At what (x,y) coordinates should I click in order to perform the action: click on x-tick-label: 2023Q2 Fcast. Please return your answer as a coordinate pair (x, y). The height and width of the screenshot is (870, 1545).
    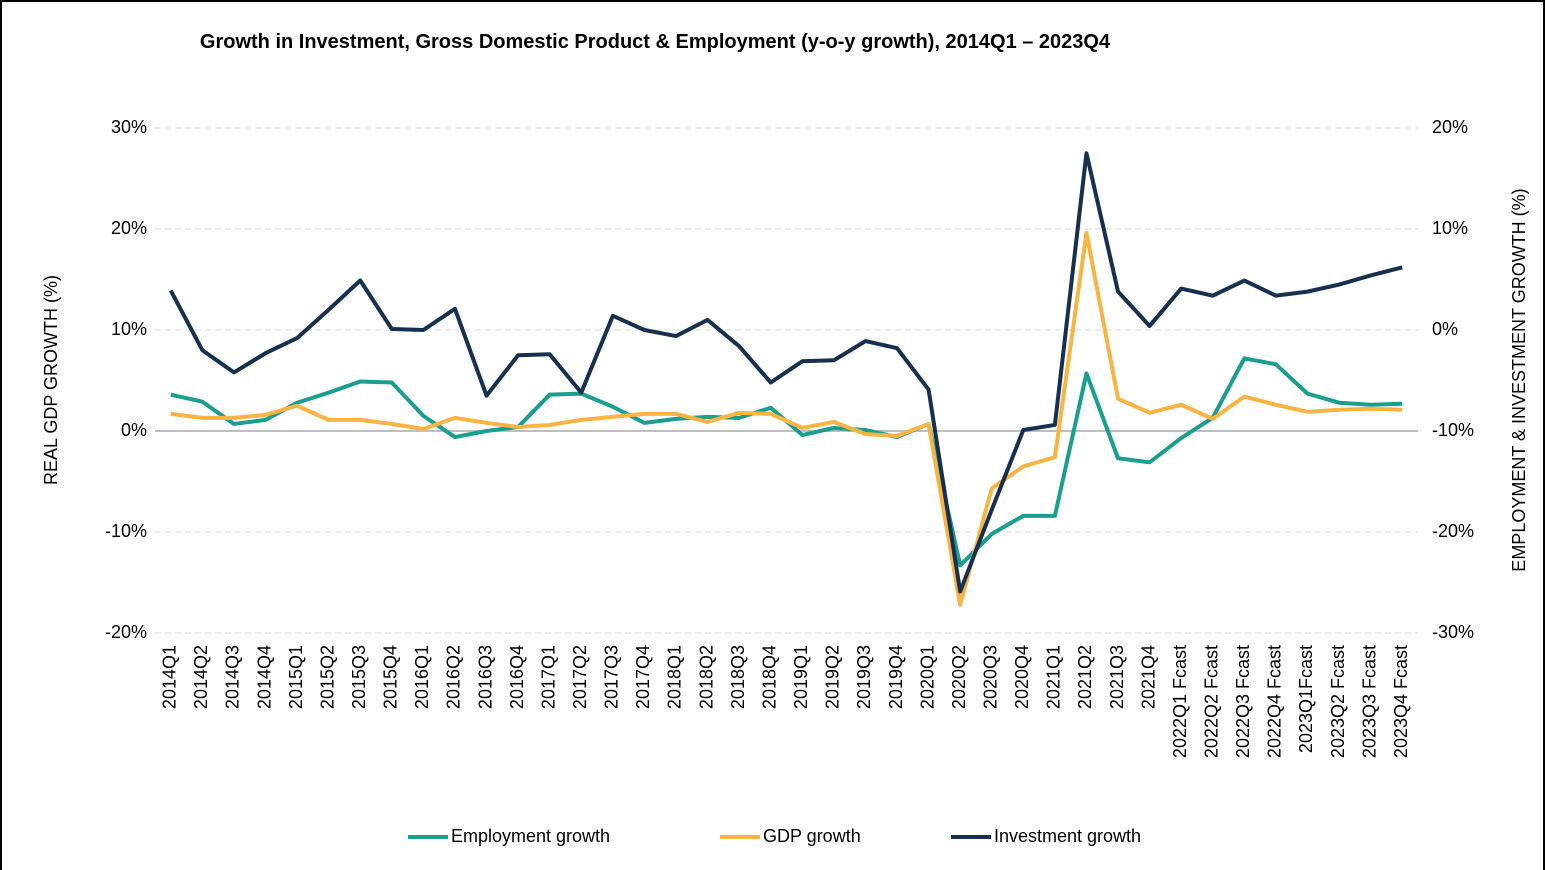
    Looking at the image, I should click on (1338, 701).